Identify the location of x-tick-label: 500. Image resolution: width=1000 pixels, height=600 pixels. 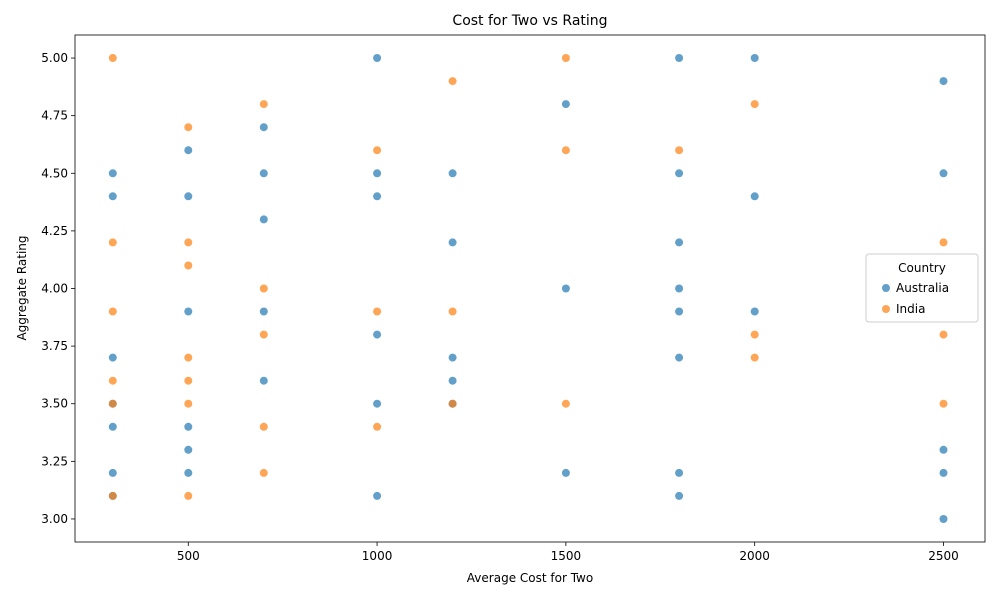
(188, 556).